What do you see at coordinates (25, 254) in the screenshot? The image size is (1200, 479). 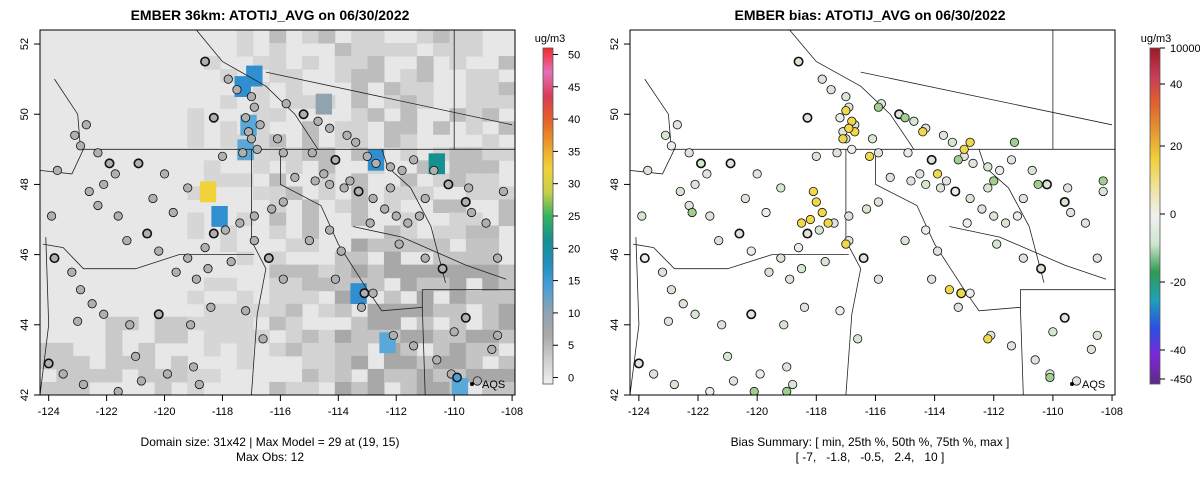 I see `left-y-tick-label: 46` at bounding box center [25, 254].